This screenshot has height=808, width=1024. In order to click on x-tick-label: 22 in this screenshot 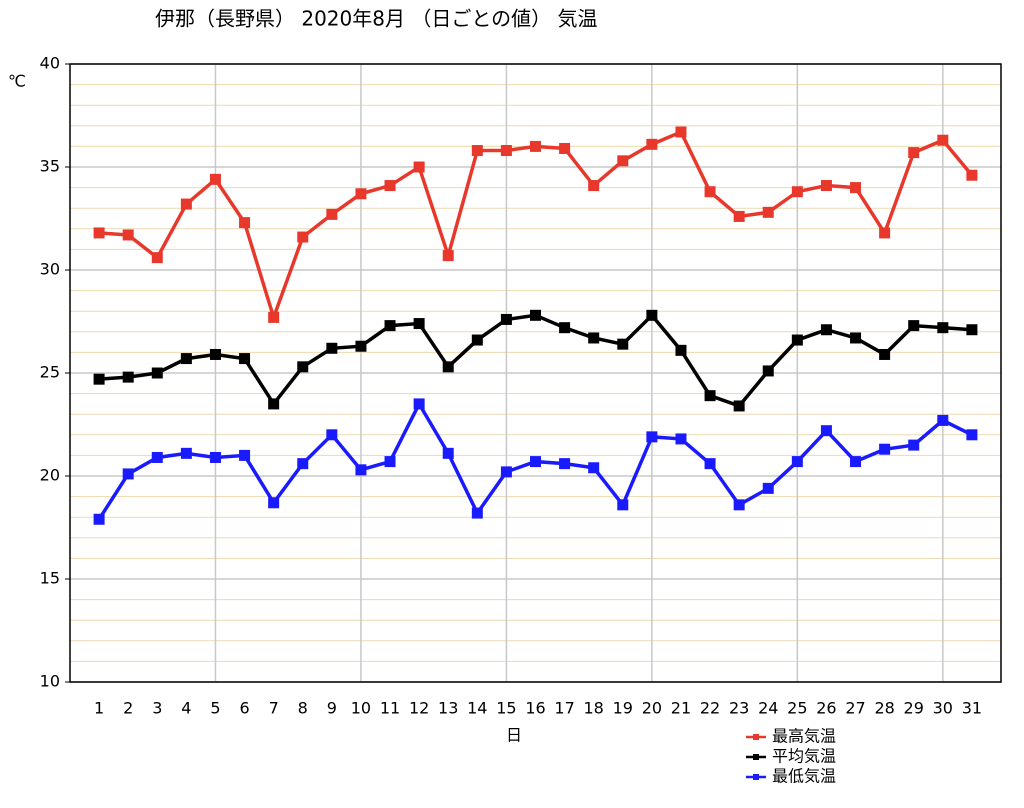, I will do `click(710, 708)`.